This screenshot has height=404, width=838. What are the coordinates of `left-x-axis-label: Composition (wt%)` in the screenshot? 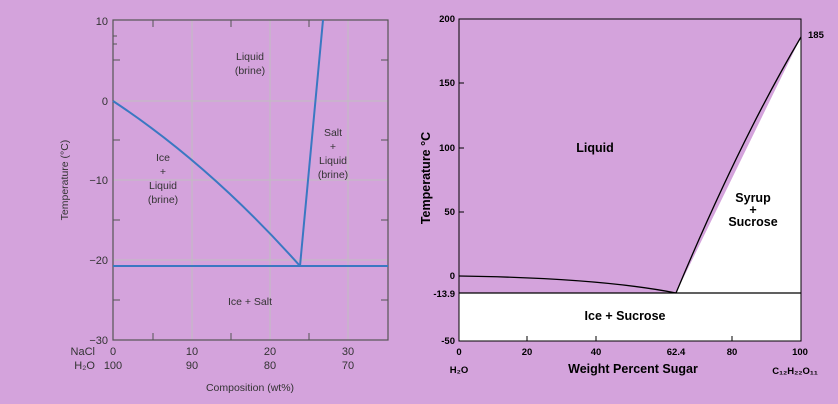 It's located at (250, 388).